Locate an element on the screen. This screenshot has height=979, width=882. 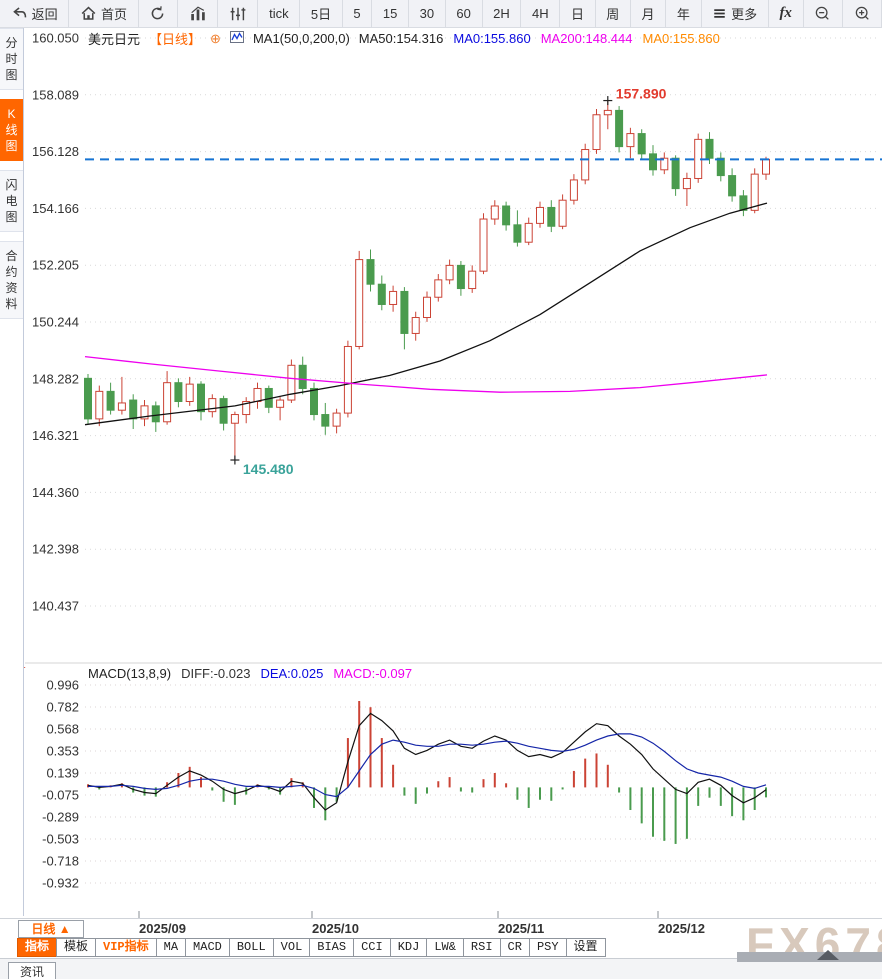
period-selector-button: 日线 ▲ is located at coordinates (51, 929).